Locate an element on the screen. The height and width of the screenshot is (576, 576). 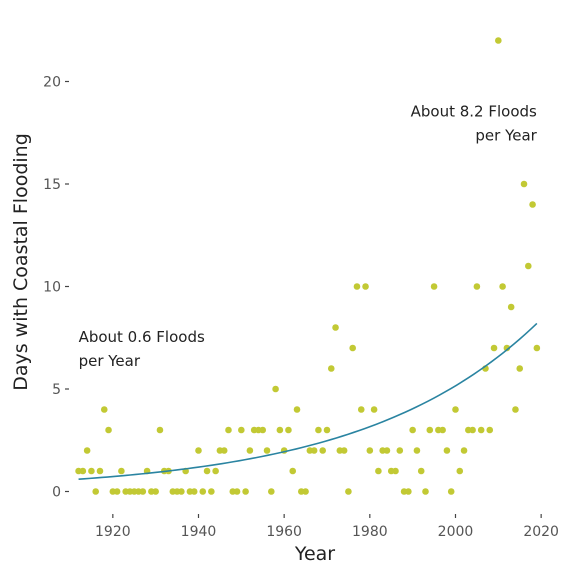
x-tick-label: 2000 is located at coordinates (456, 532).